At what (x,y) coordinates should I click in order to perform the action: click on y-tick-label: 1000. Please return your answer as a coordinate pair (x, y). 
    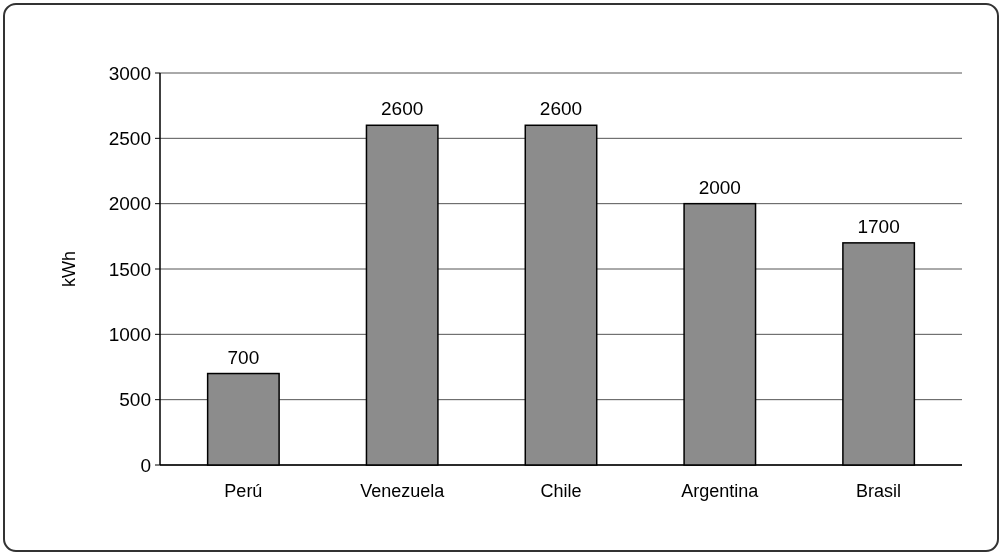
    Looking at the image, I should click on (129, 334).